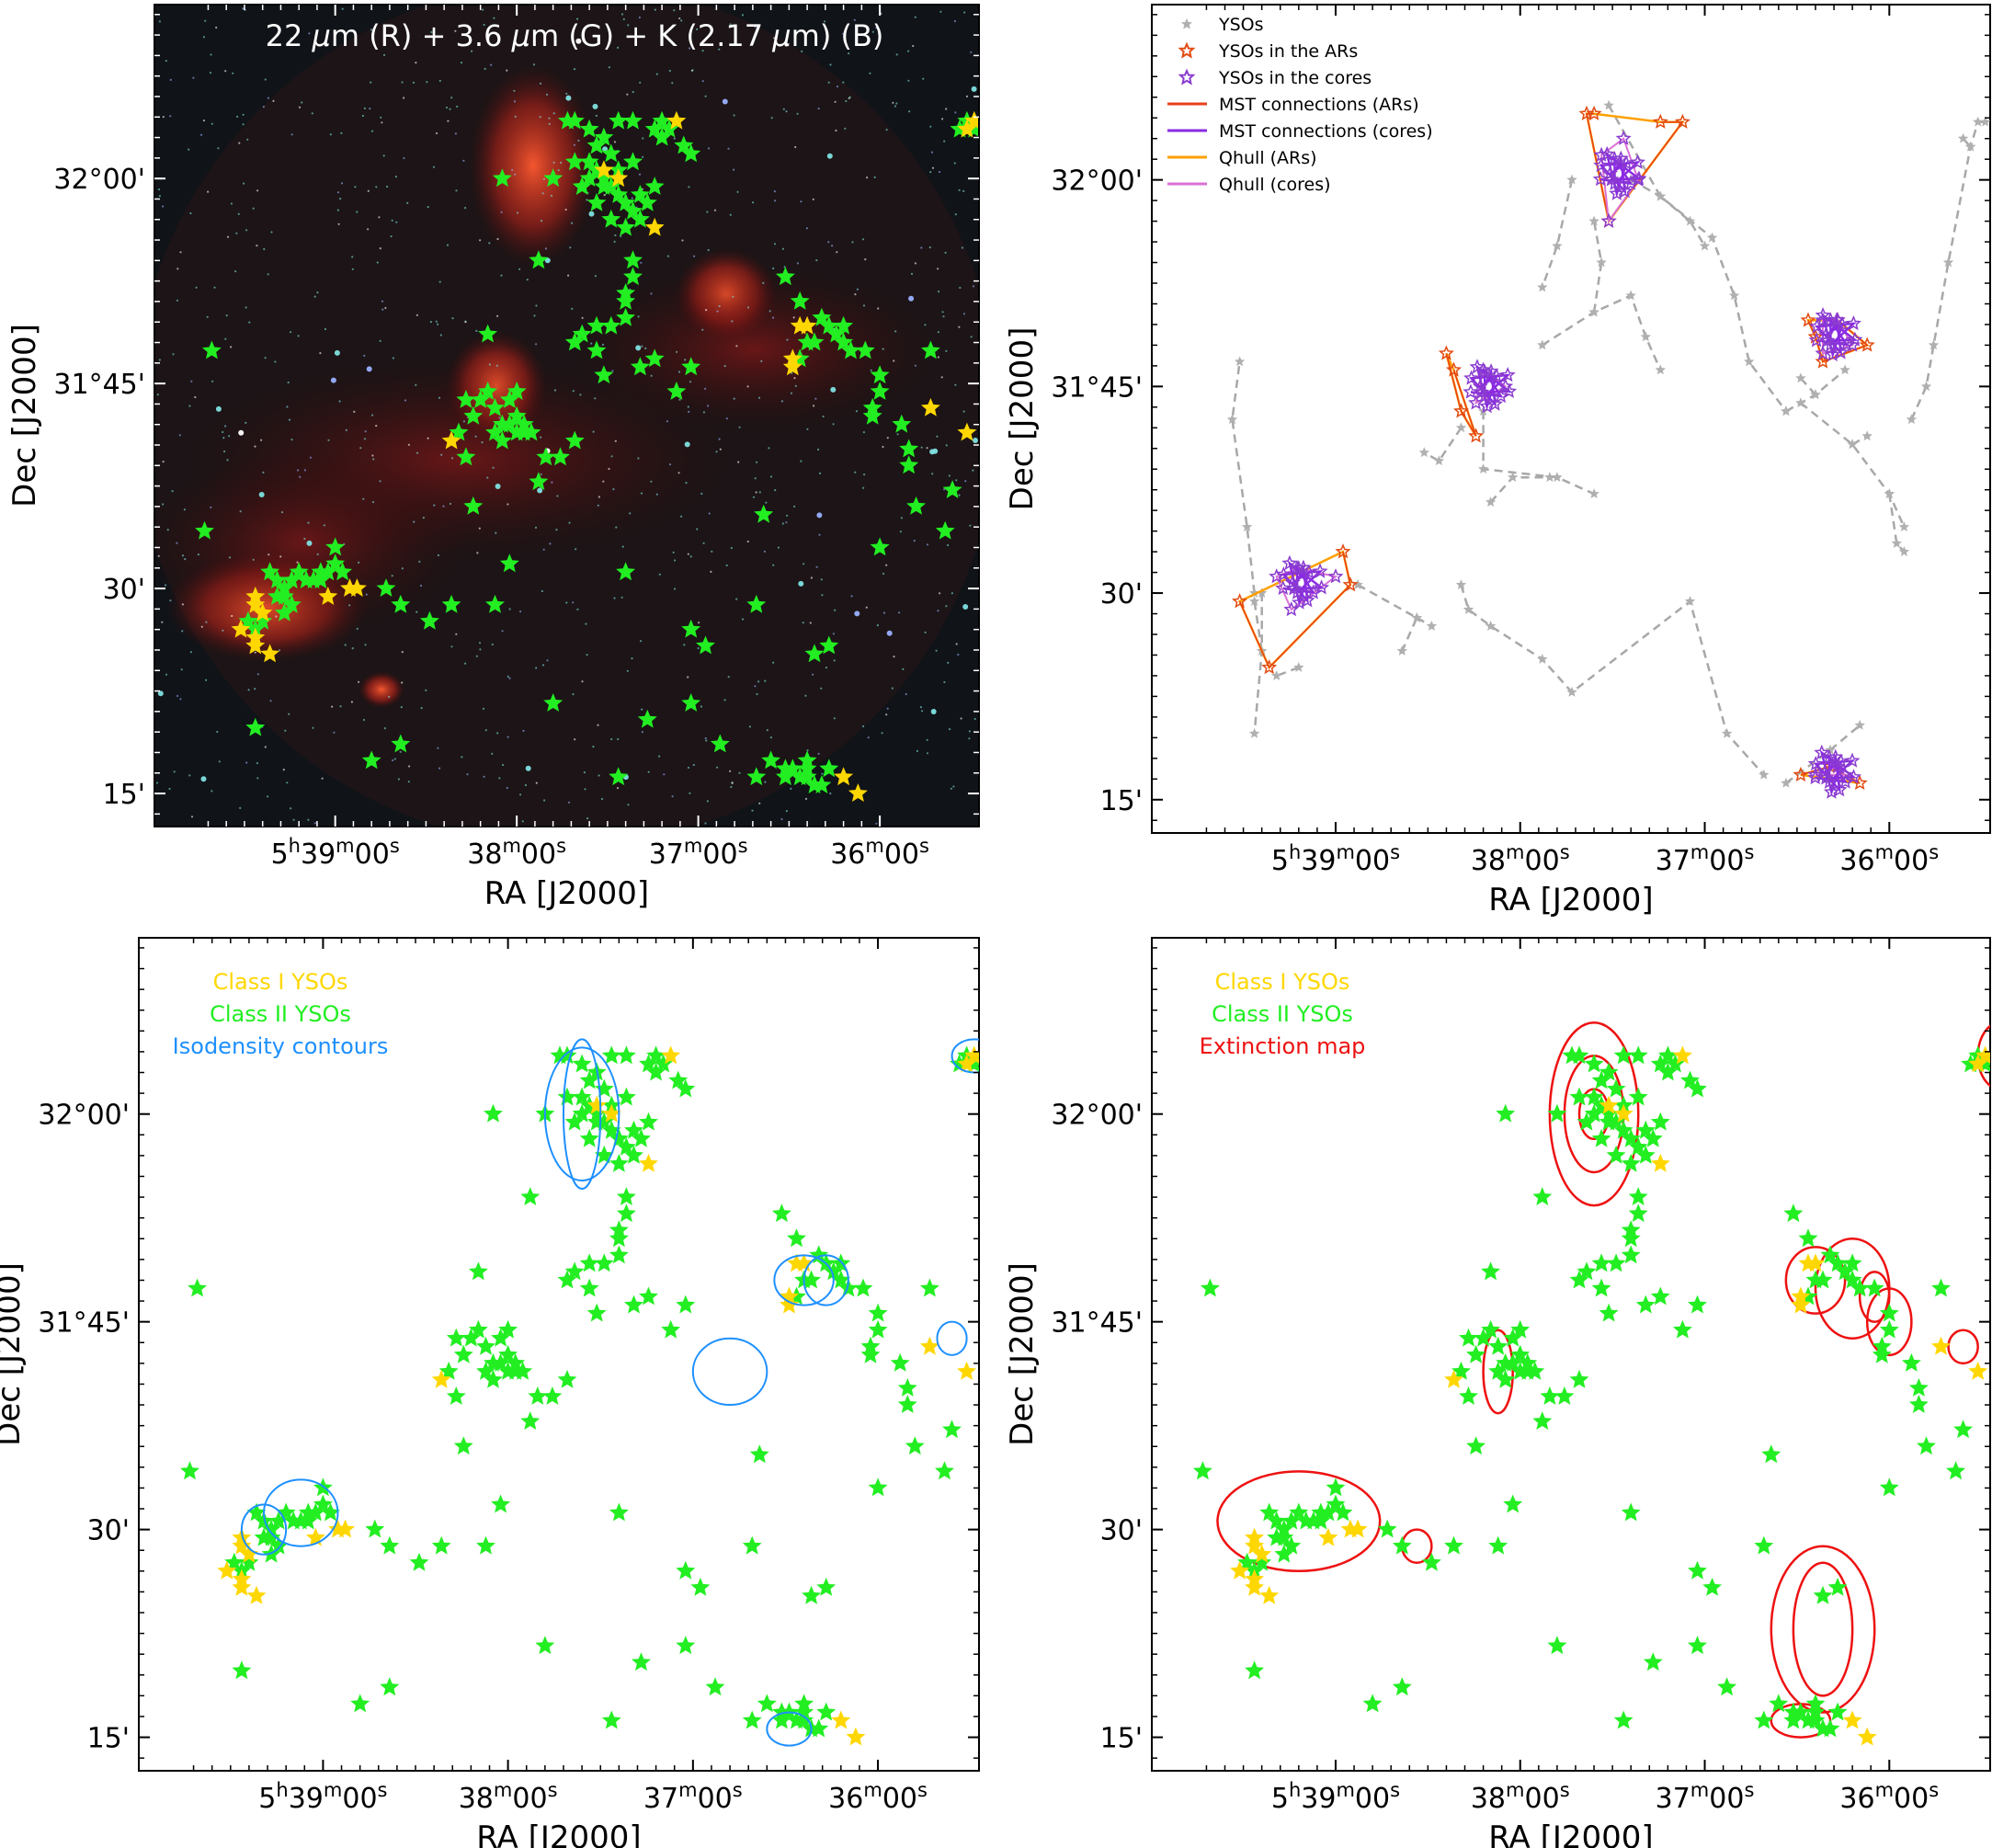  Describe the element at coordinates (1288, 51) in the screenshot. I see `tr-legend-label: YSOs in the ARs` at that location.